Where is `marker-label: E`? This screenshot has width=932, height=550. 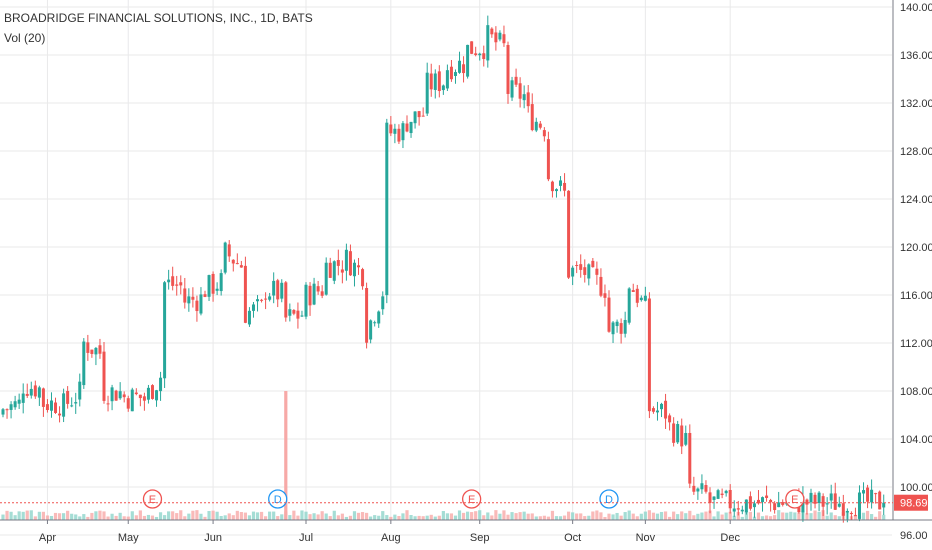
marker-label: E is located at coordinates (471, 500).